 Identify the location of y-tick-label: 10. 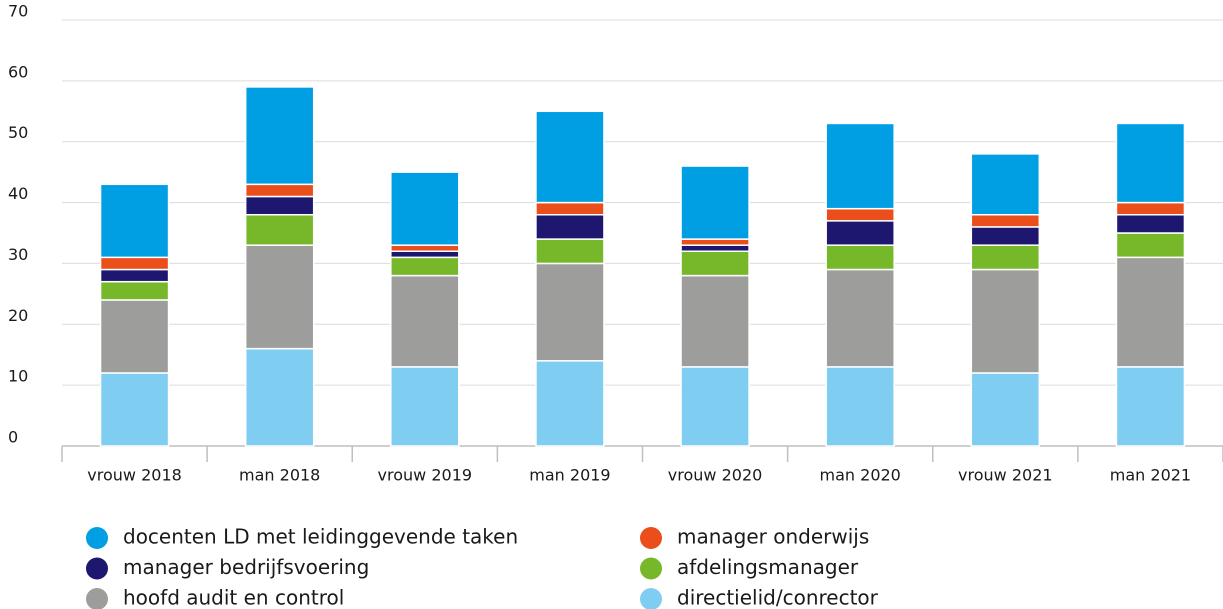
(18, 376).